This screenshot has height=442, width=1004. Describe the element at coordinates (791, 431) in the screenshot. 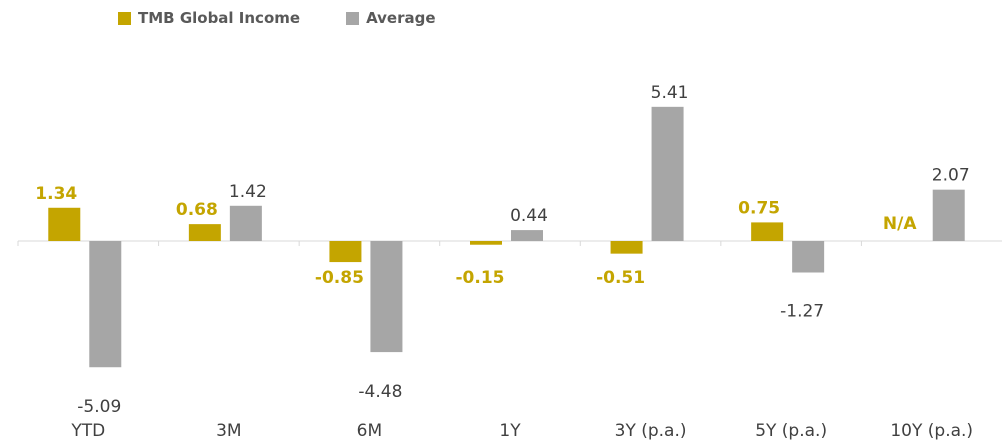

I see `x-tick-label: 5Y (p.a.)` at that location.